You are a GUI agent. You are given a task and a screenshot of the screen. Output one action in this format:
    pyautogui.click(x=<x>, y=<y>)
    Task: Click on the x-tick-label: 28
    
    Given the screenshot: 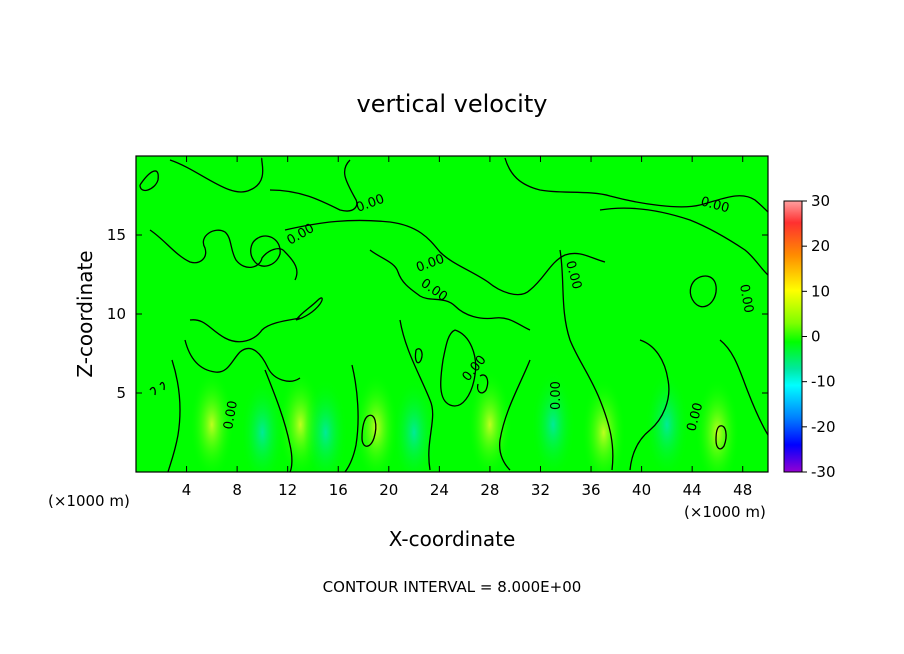 What is the action you would take?
    pyautogui.click(x=489, y=490)
    